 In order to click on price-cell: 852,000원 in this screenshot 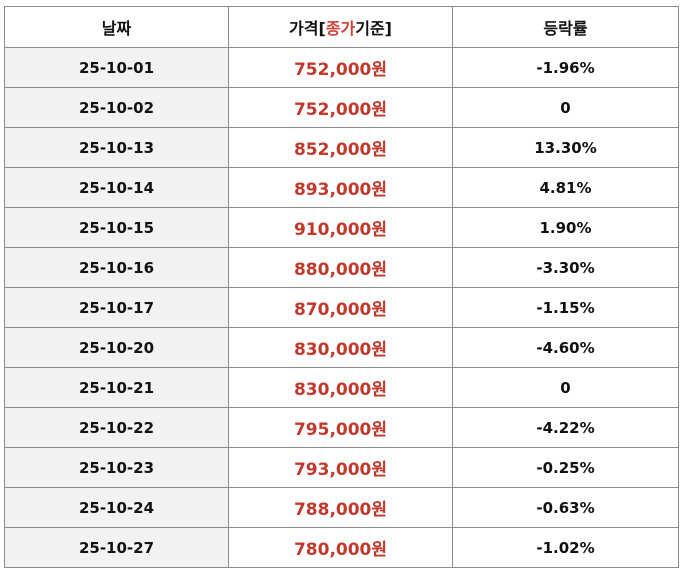, I will do `click(340, 147)`.